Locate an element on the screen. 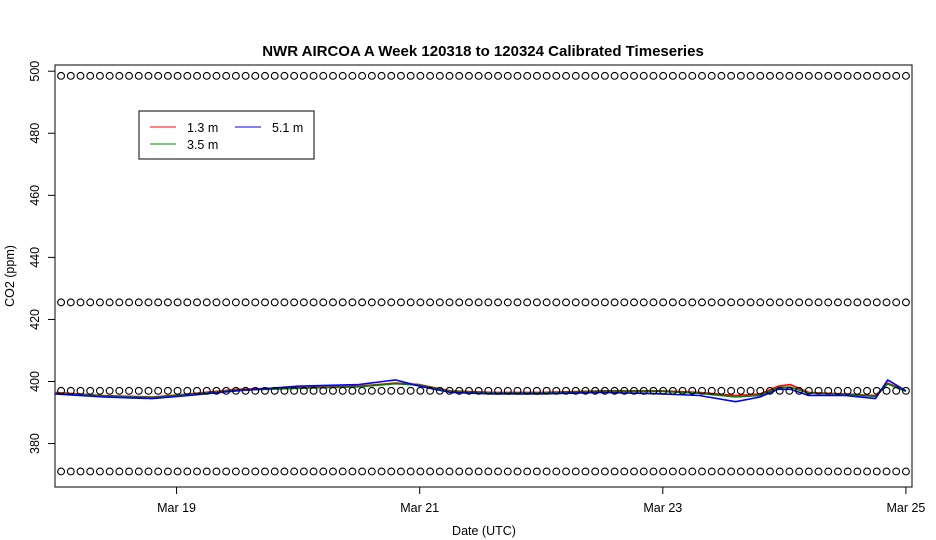 This screenshot has width=936, height=540. y-tick-label: 420 is located at coordinates (35, 319).